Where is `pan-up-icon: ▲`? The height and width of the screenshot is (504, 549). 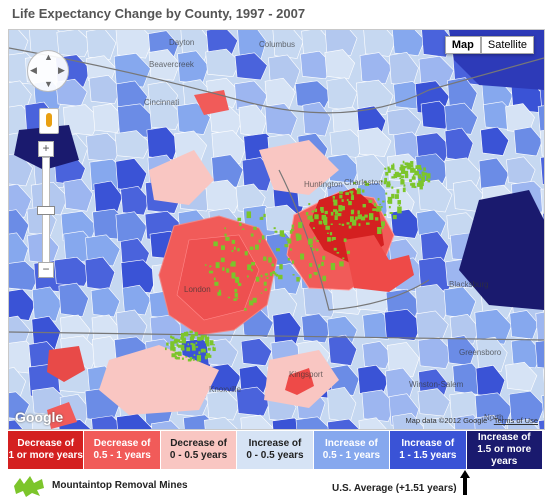
pan-up-icon: ▲ is located at coordinates (48, 57).